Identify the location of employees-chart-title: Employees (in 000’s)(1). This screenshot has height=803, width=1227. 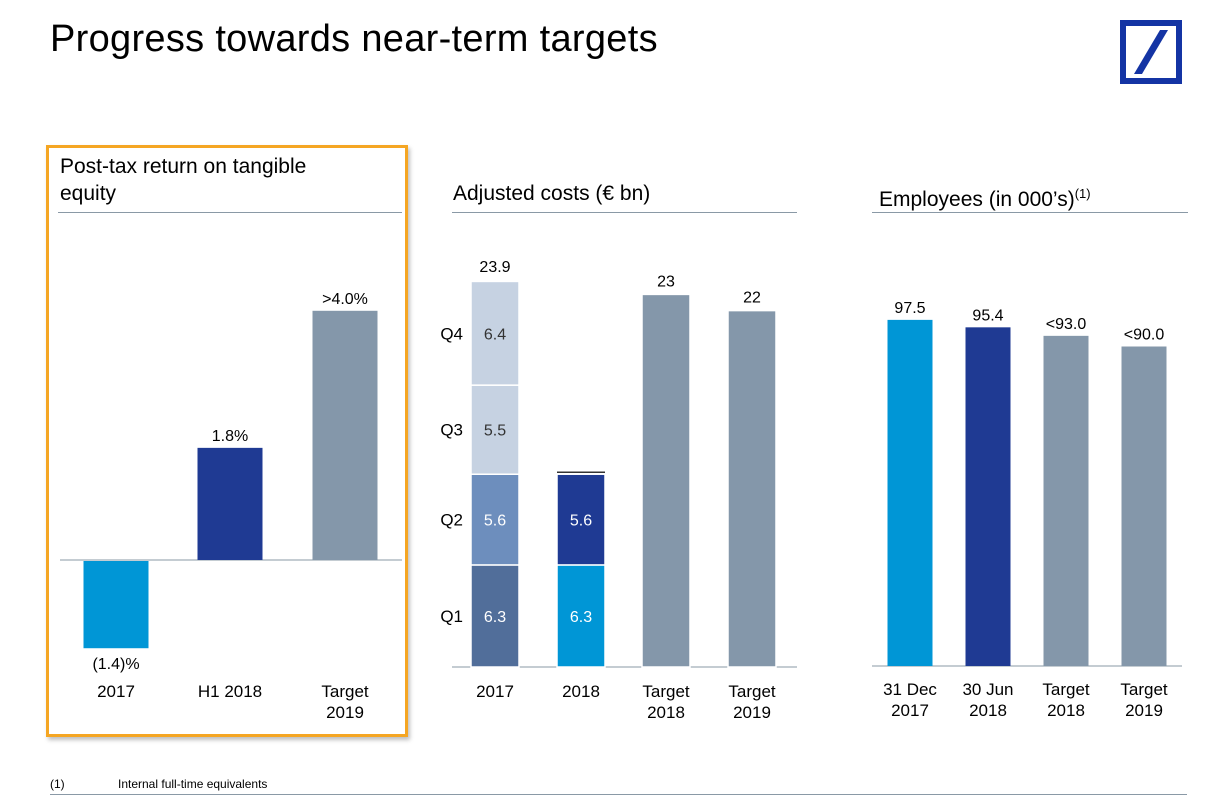
(985, 196).